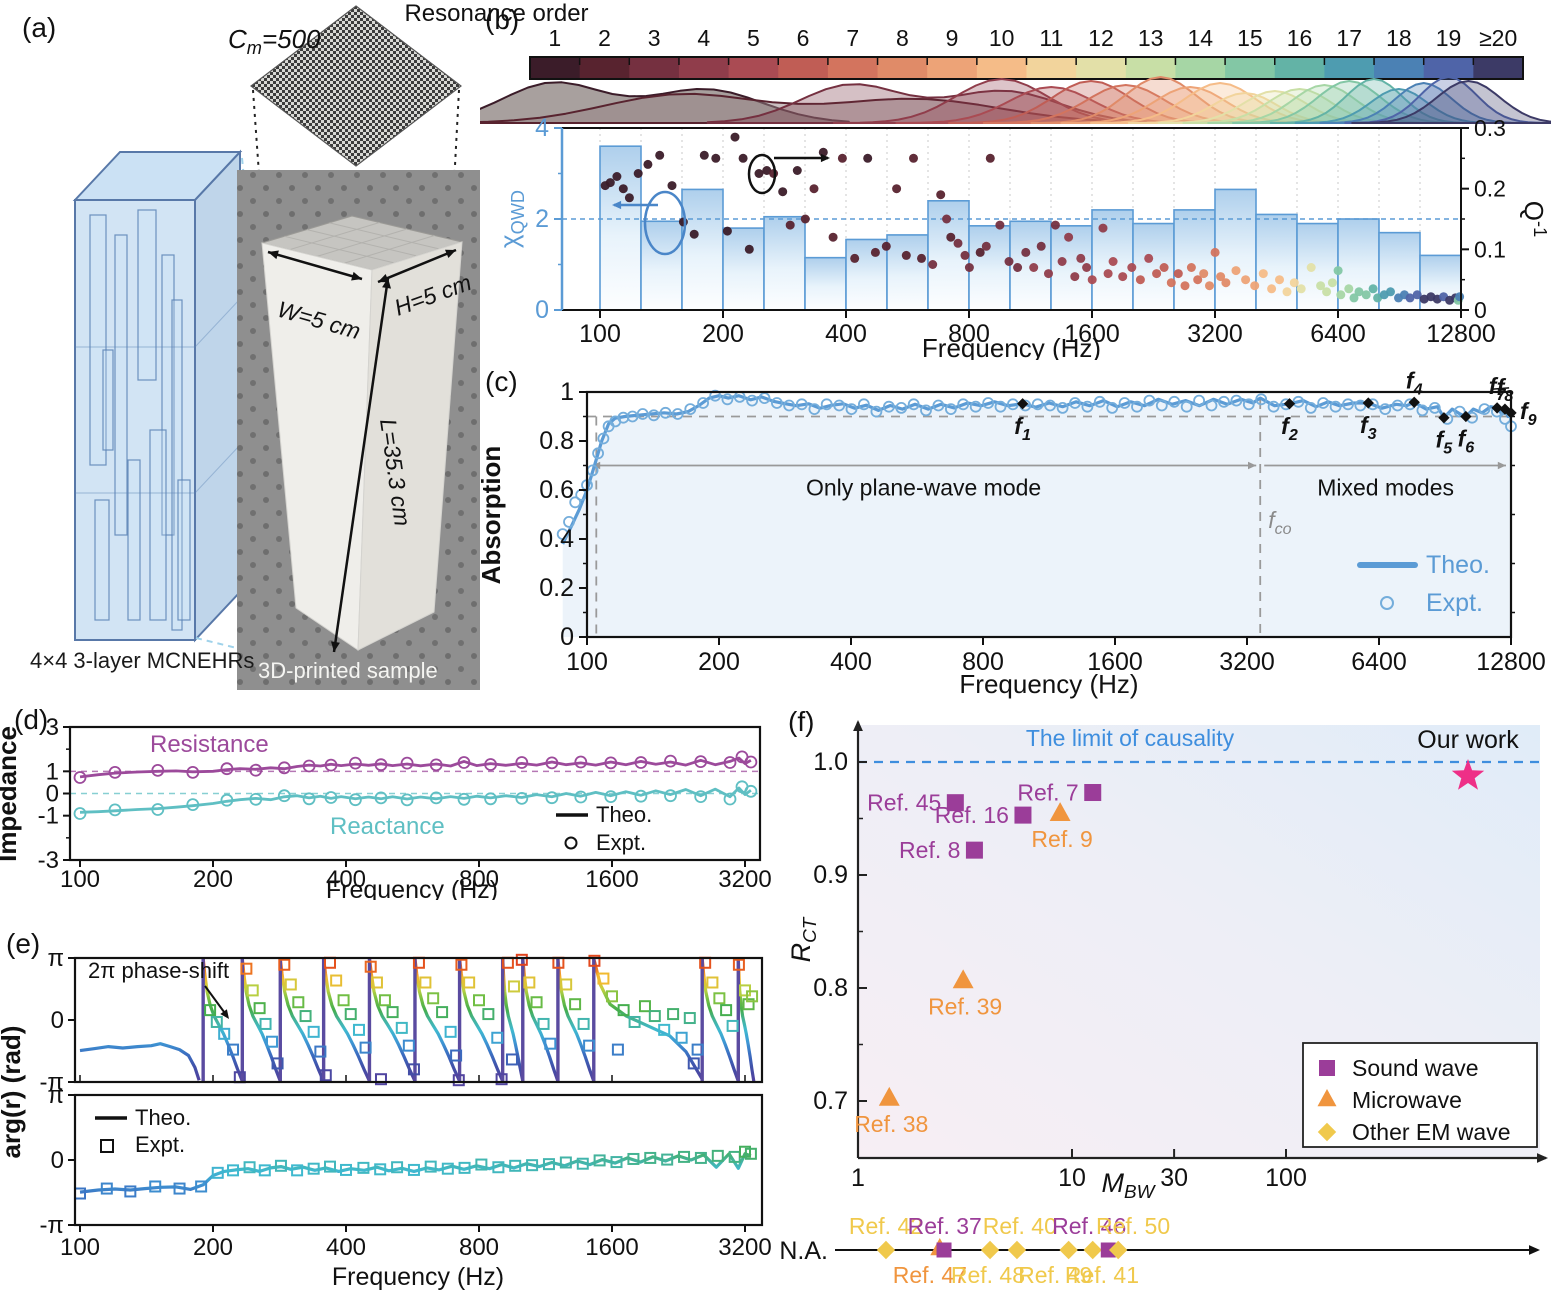  Describe the element at coordinates (274, 41) in the screenshot. I see `mesh-label: Cm=500` at that location.